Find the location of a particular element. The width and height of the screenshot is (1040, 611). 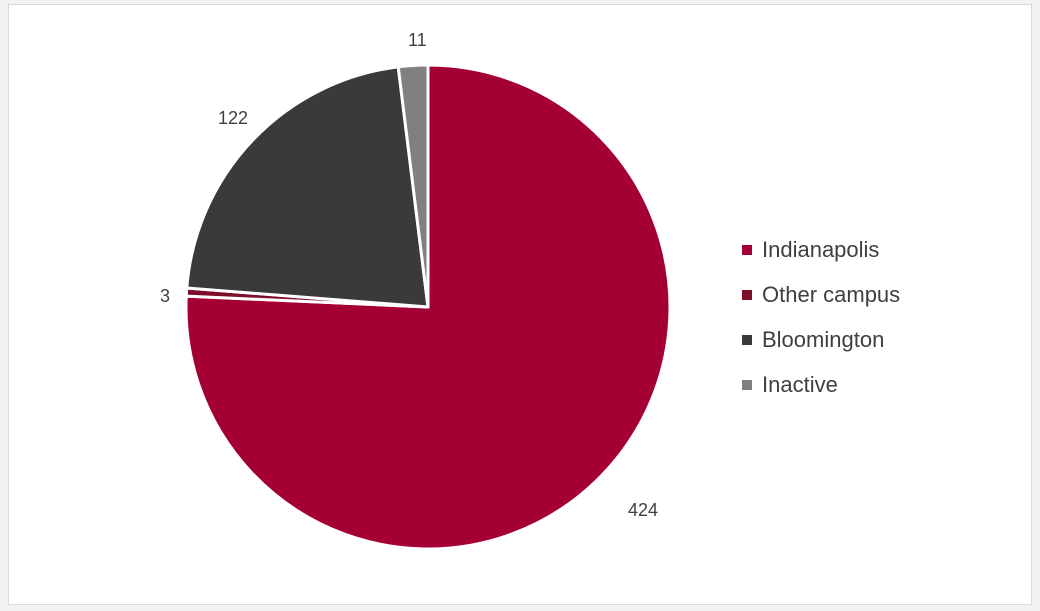

data-label-other-campus: 3 is located at coordinates (165, 296).